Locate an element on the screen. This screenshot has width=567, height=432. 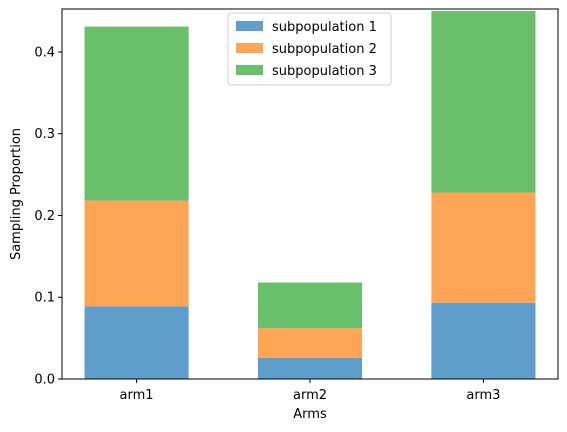
y-tick-label: 0.4 is located at coordinates (44, 52).